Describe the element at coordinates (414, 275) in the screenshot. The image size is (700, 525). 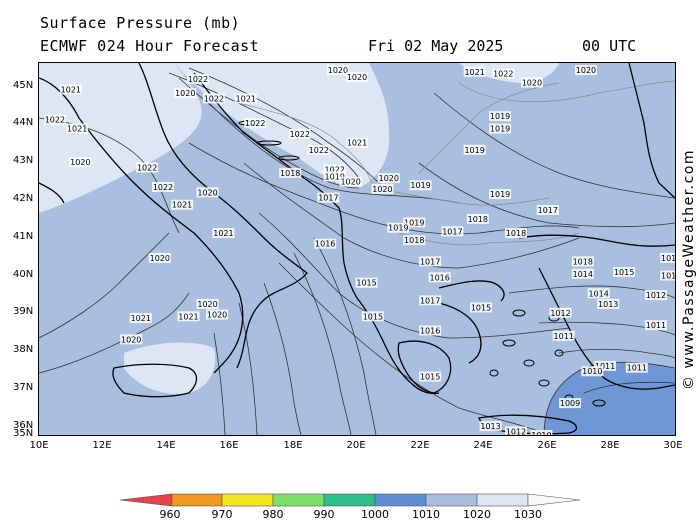
I see `isobar-1016-sweep` at that location.